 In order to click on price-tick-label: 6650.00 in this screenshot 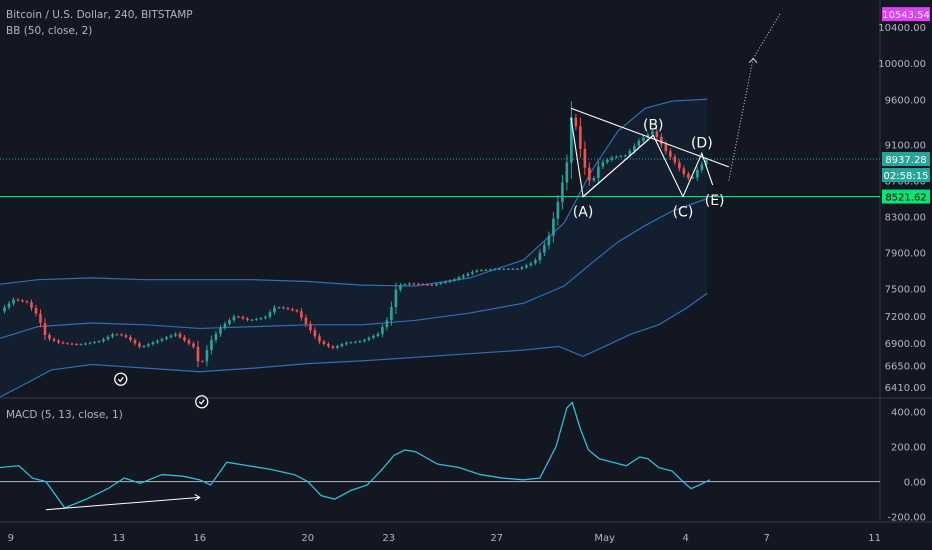, I will do `click(905, 366)`.